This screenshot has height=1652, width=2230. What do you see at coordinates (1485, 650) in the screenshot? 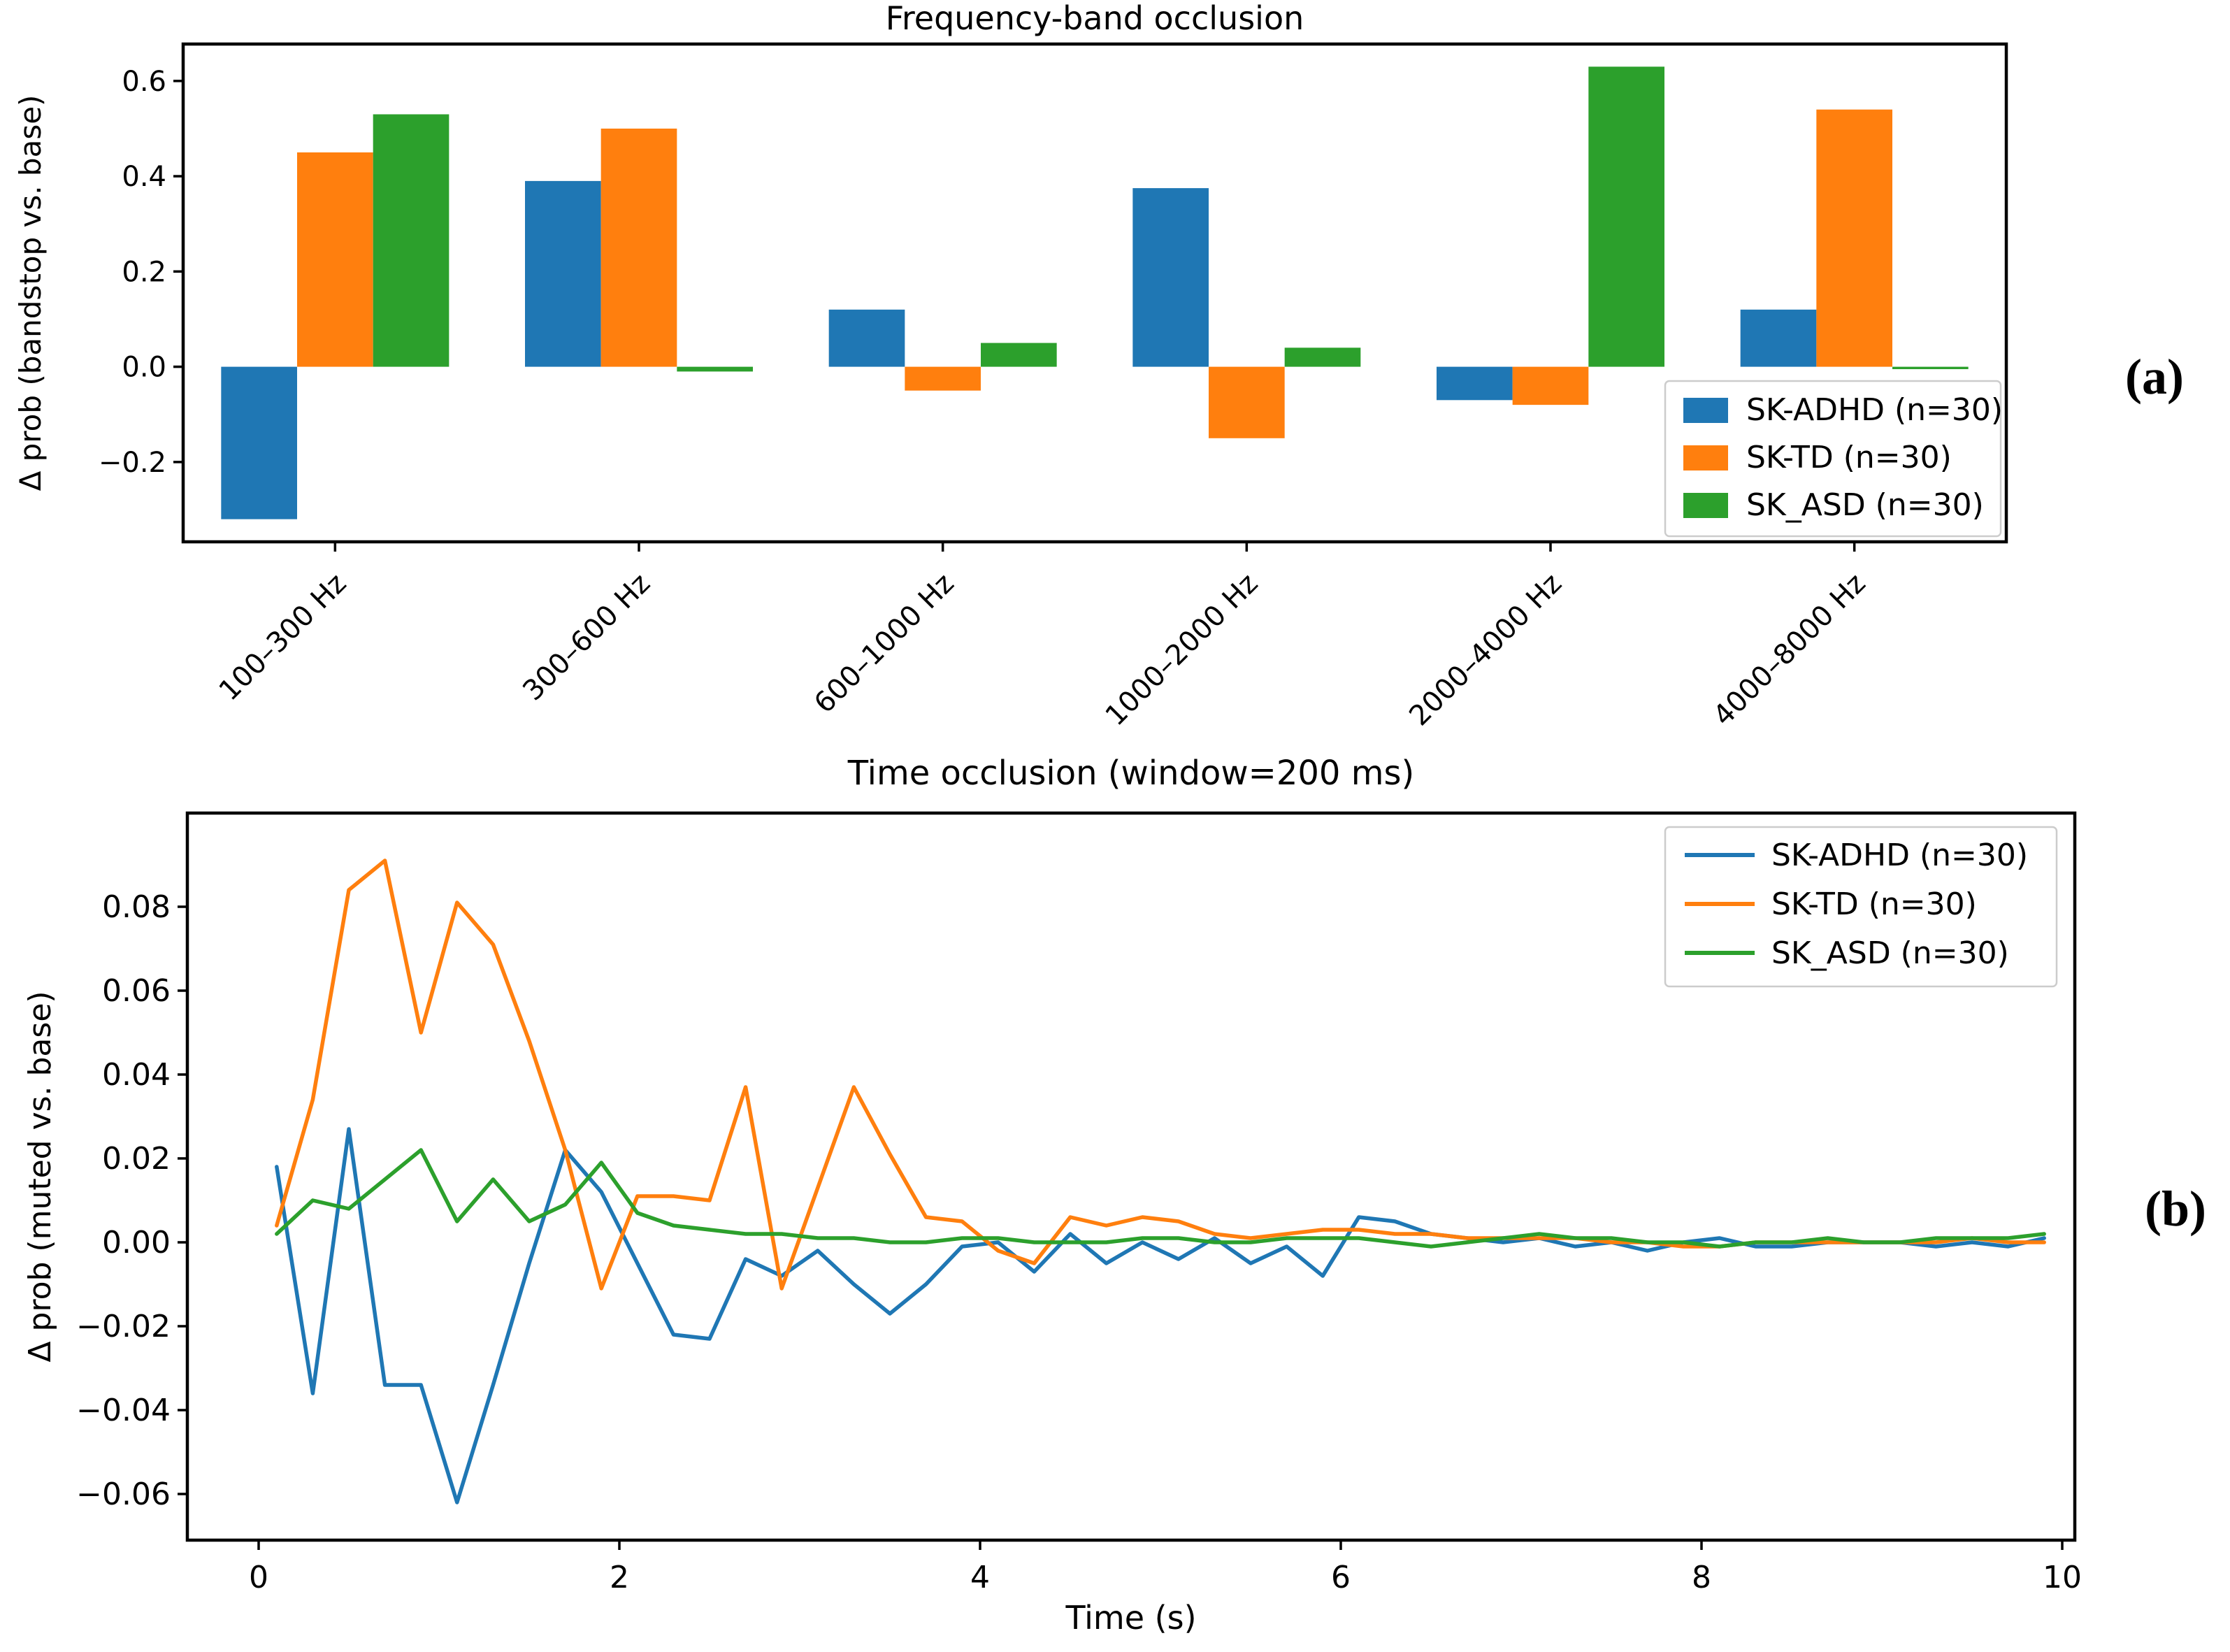
I see `x-tick-label: 2000–4000 Hz` at bounding box center [1485, 650].